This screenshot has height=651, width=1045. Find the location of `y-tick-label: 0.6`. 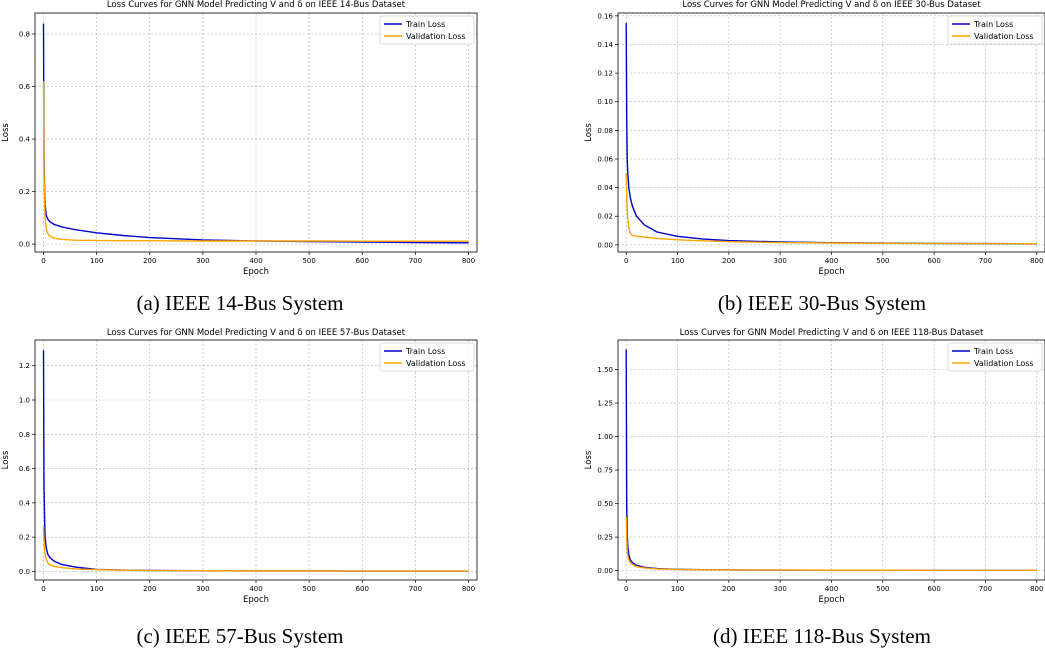

y-tick-label: 0.6 is located at coordinates (25, 87).